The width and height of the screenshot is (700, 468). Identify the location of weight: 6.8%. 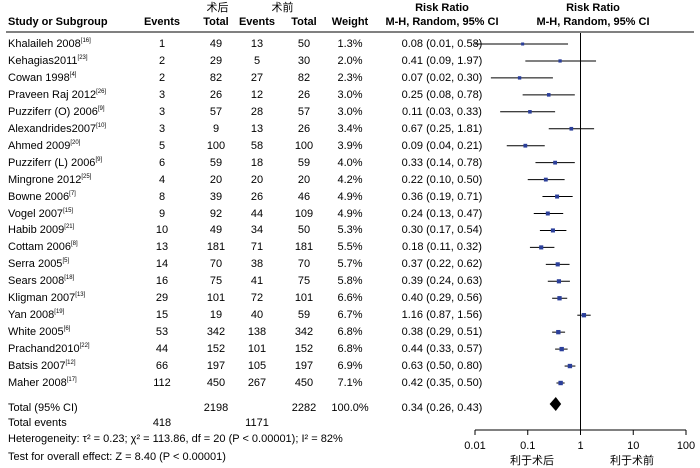
(350, 349).